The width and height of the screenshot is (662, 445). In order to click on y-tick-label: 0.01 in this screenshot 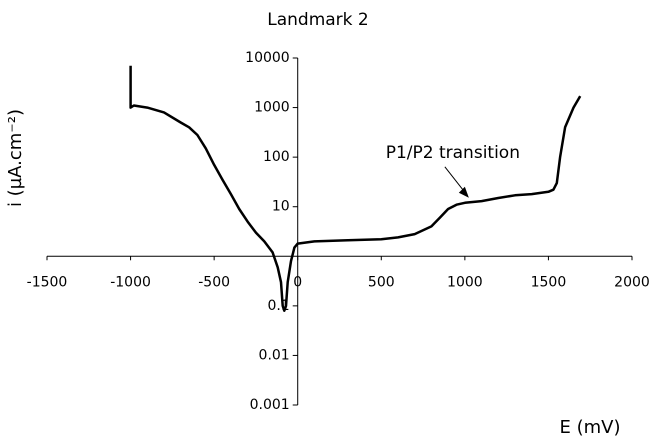, I will do `click(274, 355)`.